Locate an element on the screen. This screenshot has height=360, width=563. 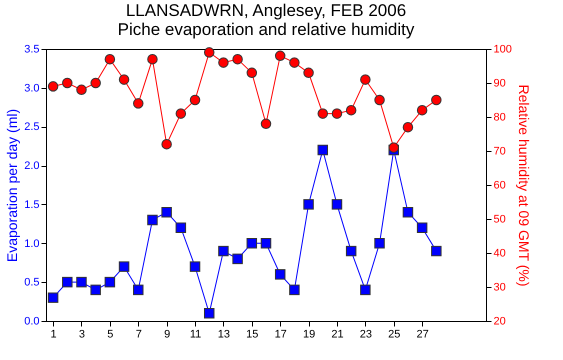
x-tick-label: 3 is located at coordinates (82, 334).